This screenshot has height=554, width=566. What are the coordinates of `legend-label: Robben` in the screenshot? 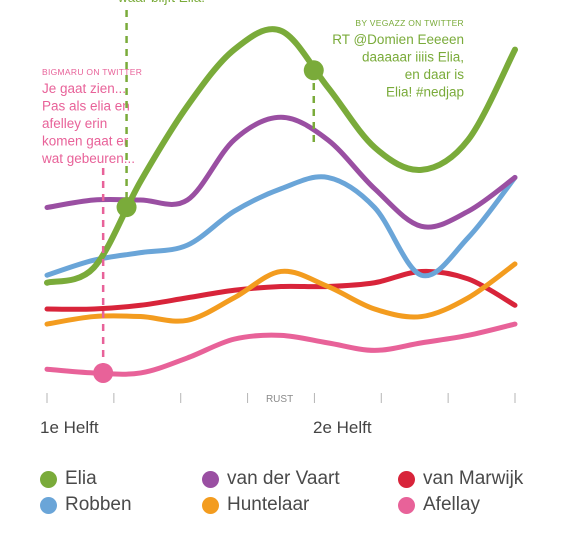 It's located at (98, 504).